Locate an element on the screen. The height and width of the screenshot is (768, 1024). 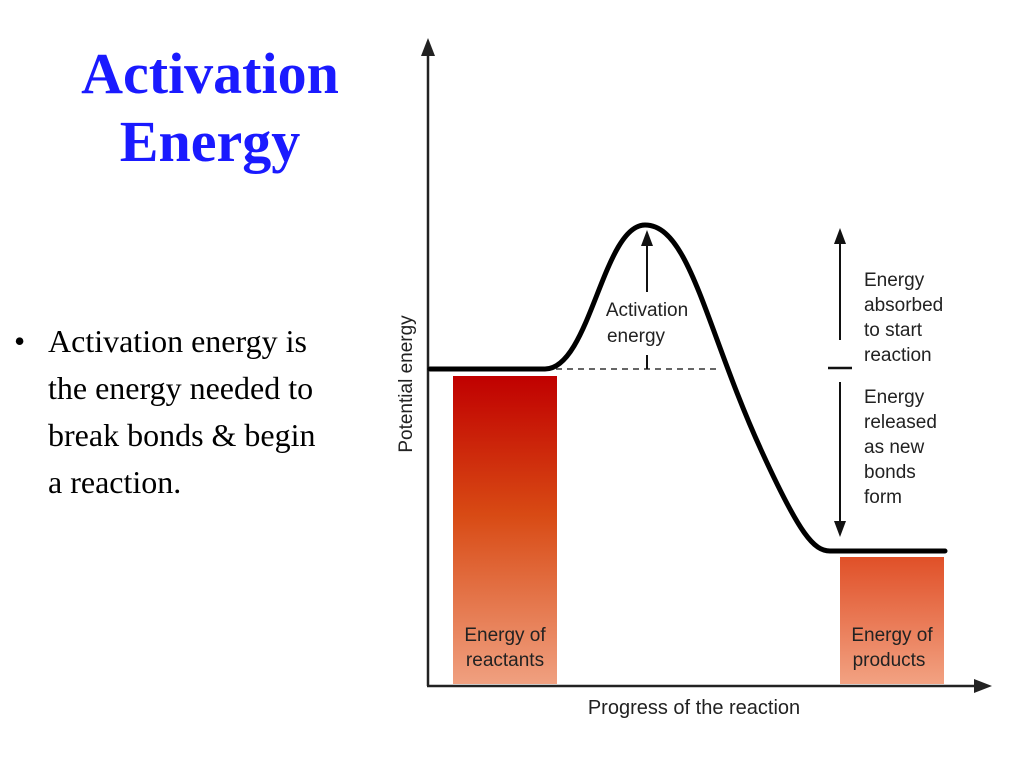
released-label-line-1: Energy is located at coordinates (894, 397).